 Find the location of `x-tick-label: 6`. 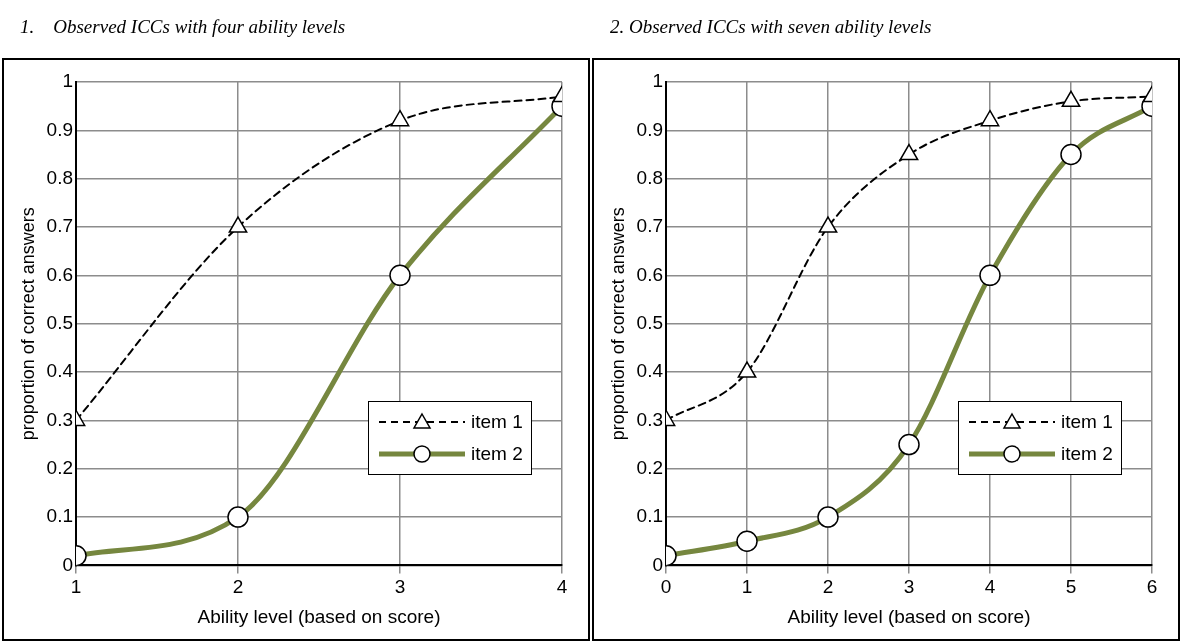

x-tick-label: 6 is located at coordinates (1152, 587).